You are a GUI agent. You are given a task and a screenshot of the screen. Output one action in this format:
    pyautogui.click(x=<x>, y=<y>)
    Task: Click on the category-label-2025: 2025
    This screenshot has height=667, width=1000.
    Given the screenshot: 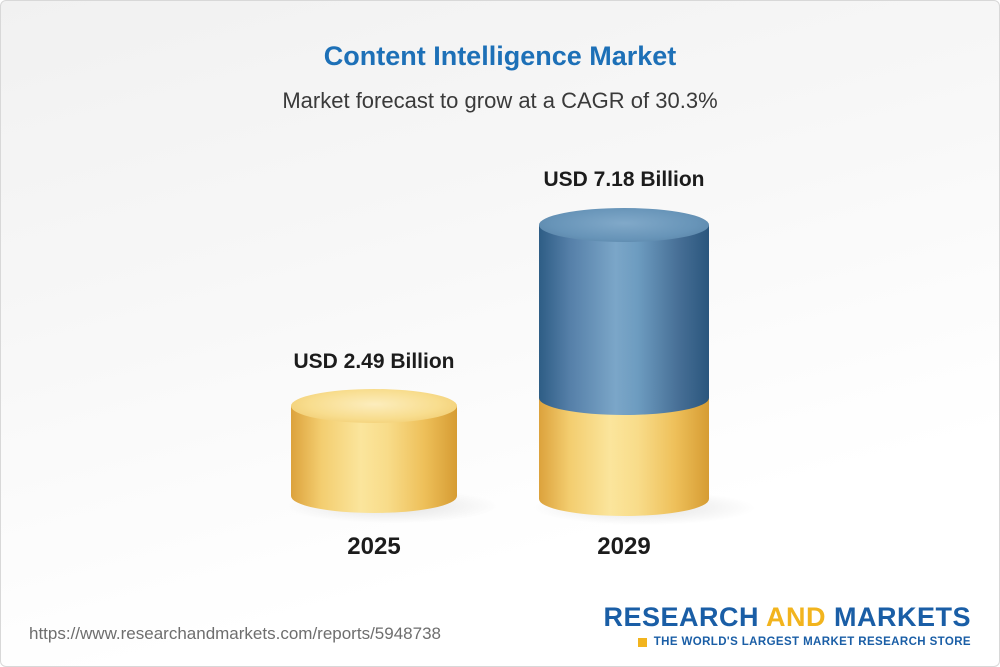 What is the action you would take?
    pyautogui.click(x=374, y=546)
    